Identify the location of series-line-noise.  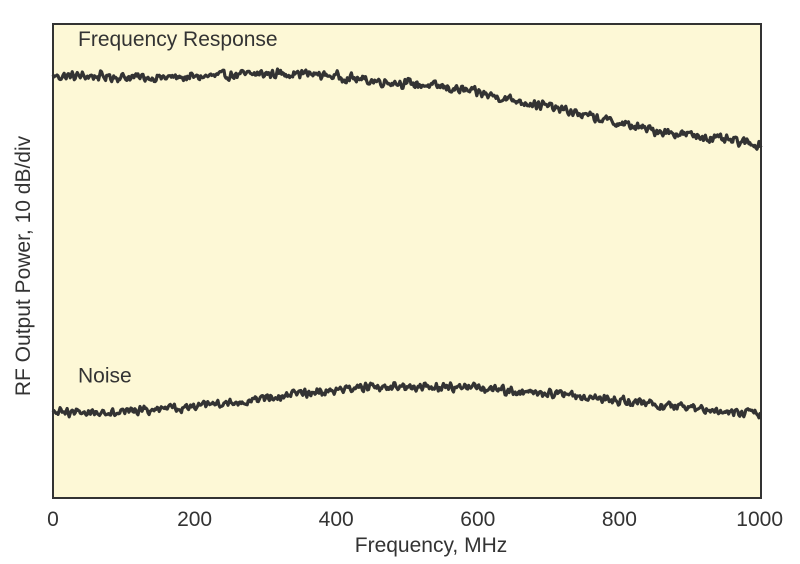
(407, 400).